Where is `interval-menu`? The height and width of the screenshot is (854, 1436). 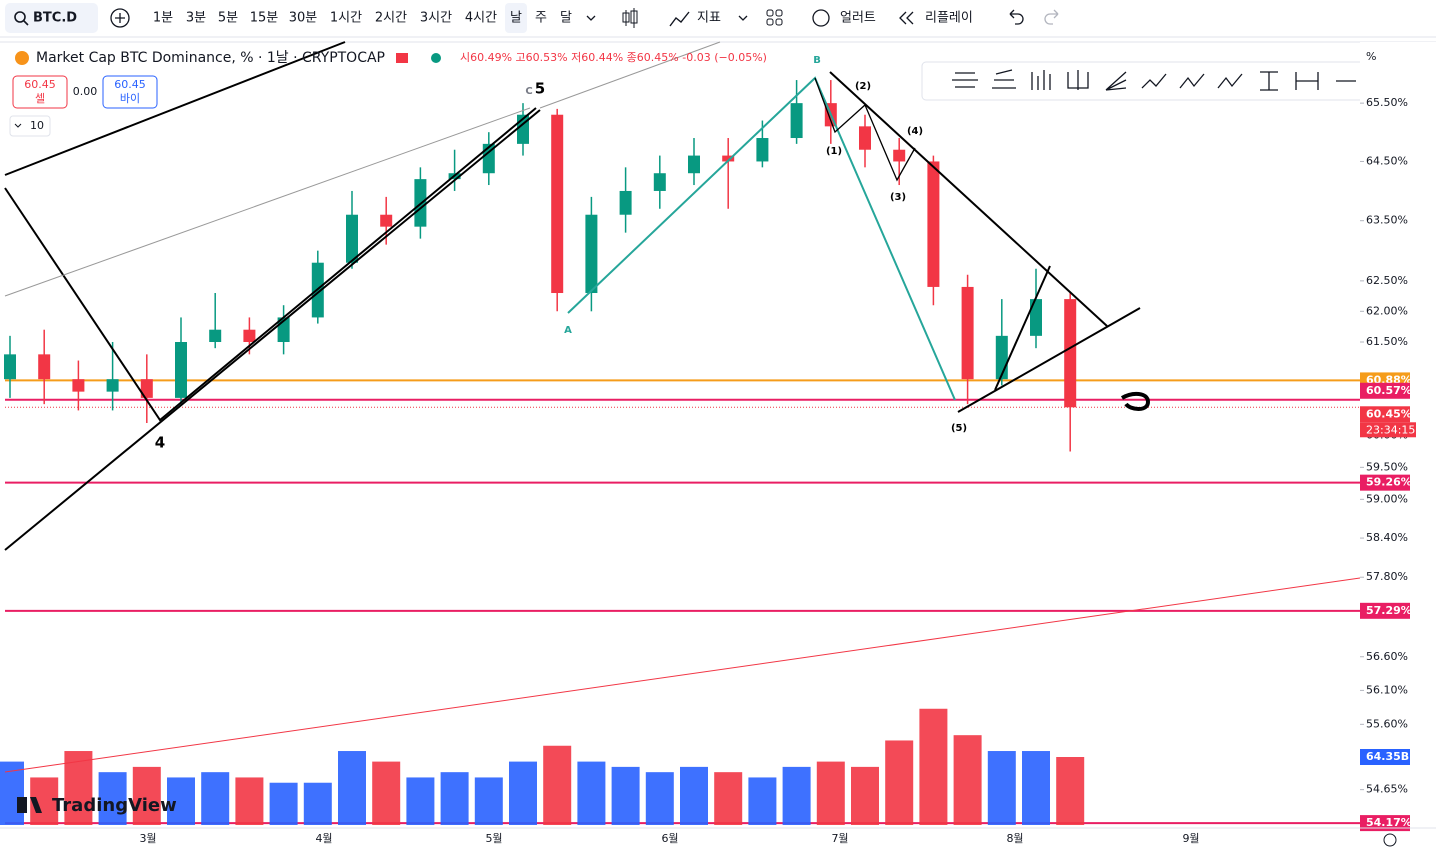
interval-menu is located at coordinates (591, 18).